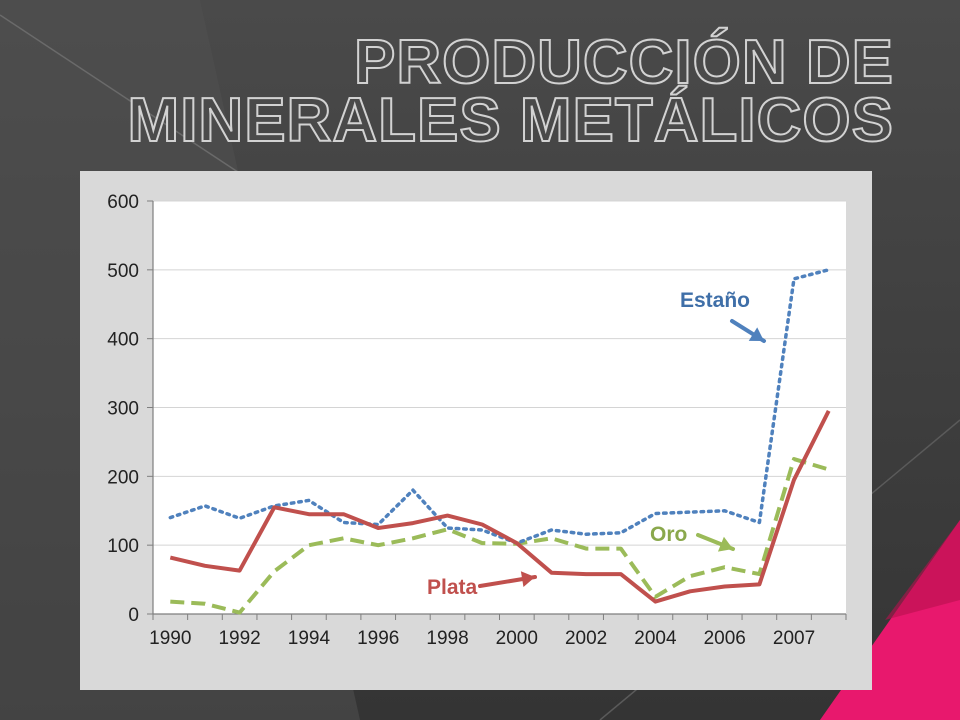  I want to click on series-label-plata: Plata, so click(452, 587).